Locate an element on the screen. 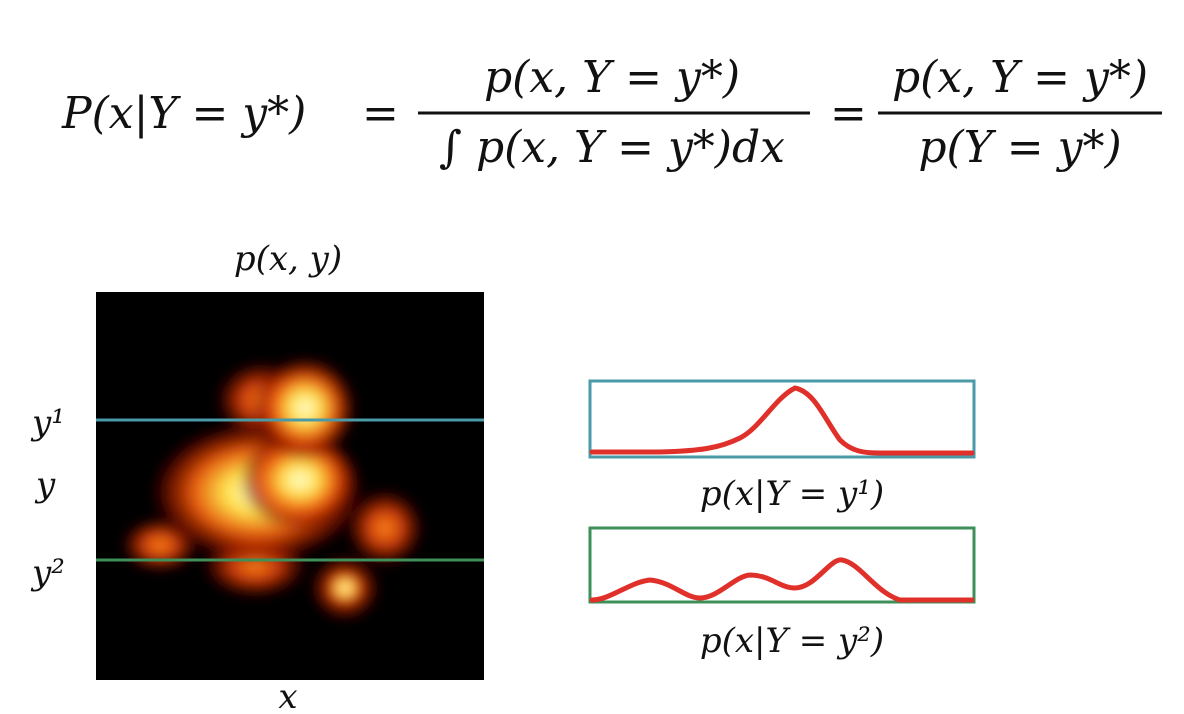 This screenshot has width=1184, height=714. conditional-curve-y1 is located at coordinates (782, 420).